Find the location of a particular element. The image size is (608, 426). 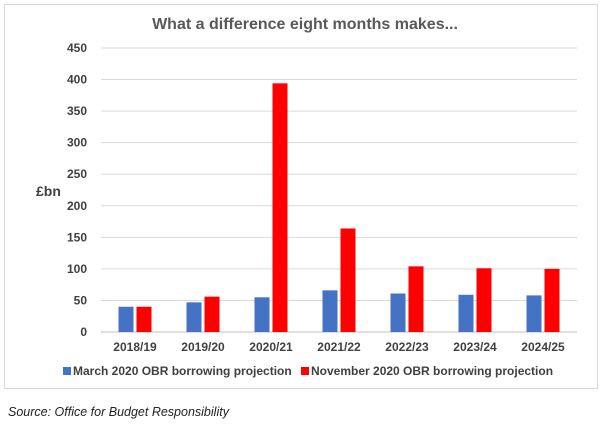

x-tick-label: 2021/22 is located at coordinates (339, 347).